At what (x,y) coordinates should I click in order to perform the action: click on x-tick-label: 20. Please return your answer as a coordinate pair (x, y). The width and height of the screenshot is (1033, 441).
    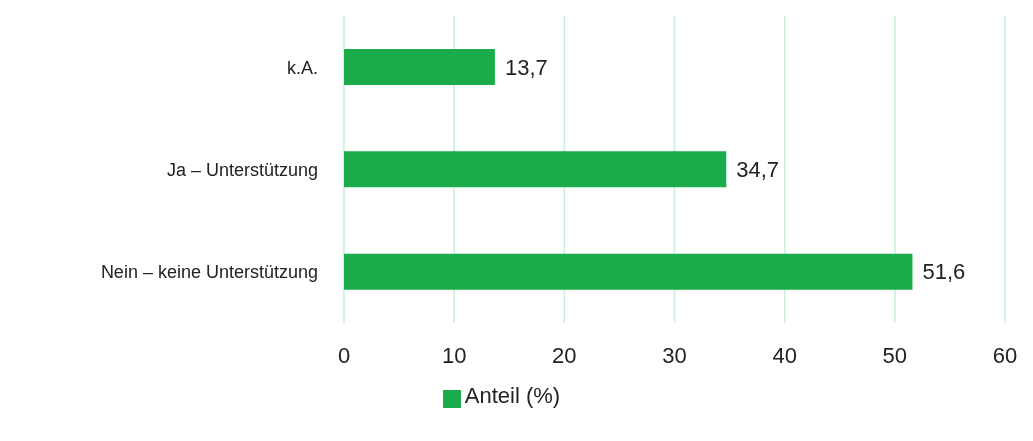
    Looking at the image, I should click on (564, 355).